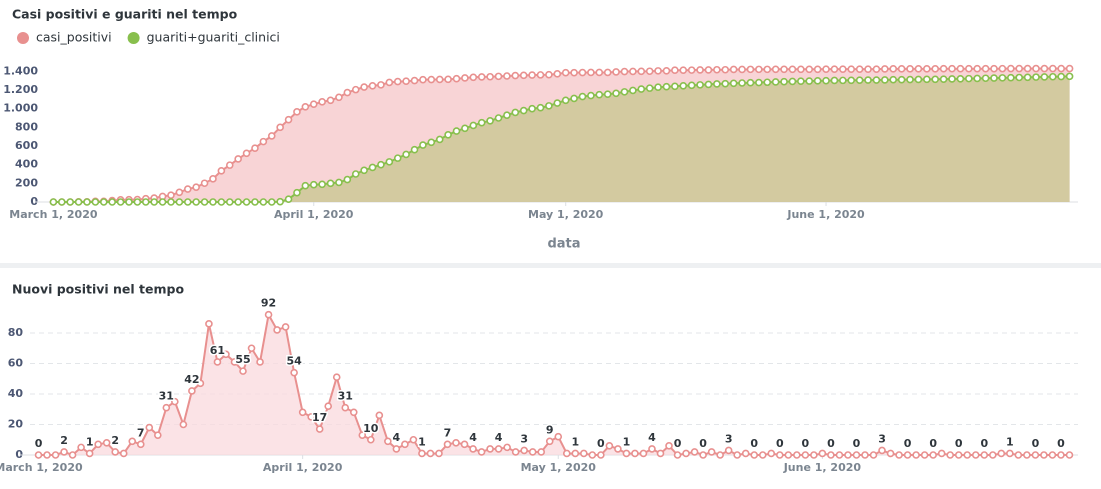 This screenshot has height=489, width=1101. I want to click on data-label: 2, so click(115, 440).